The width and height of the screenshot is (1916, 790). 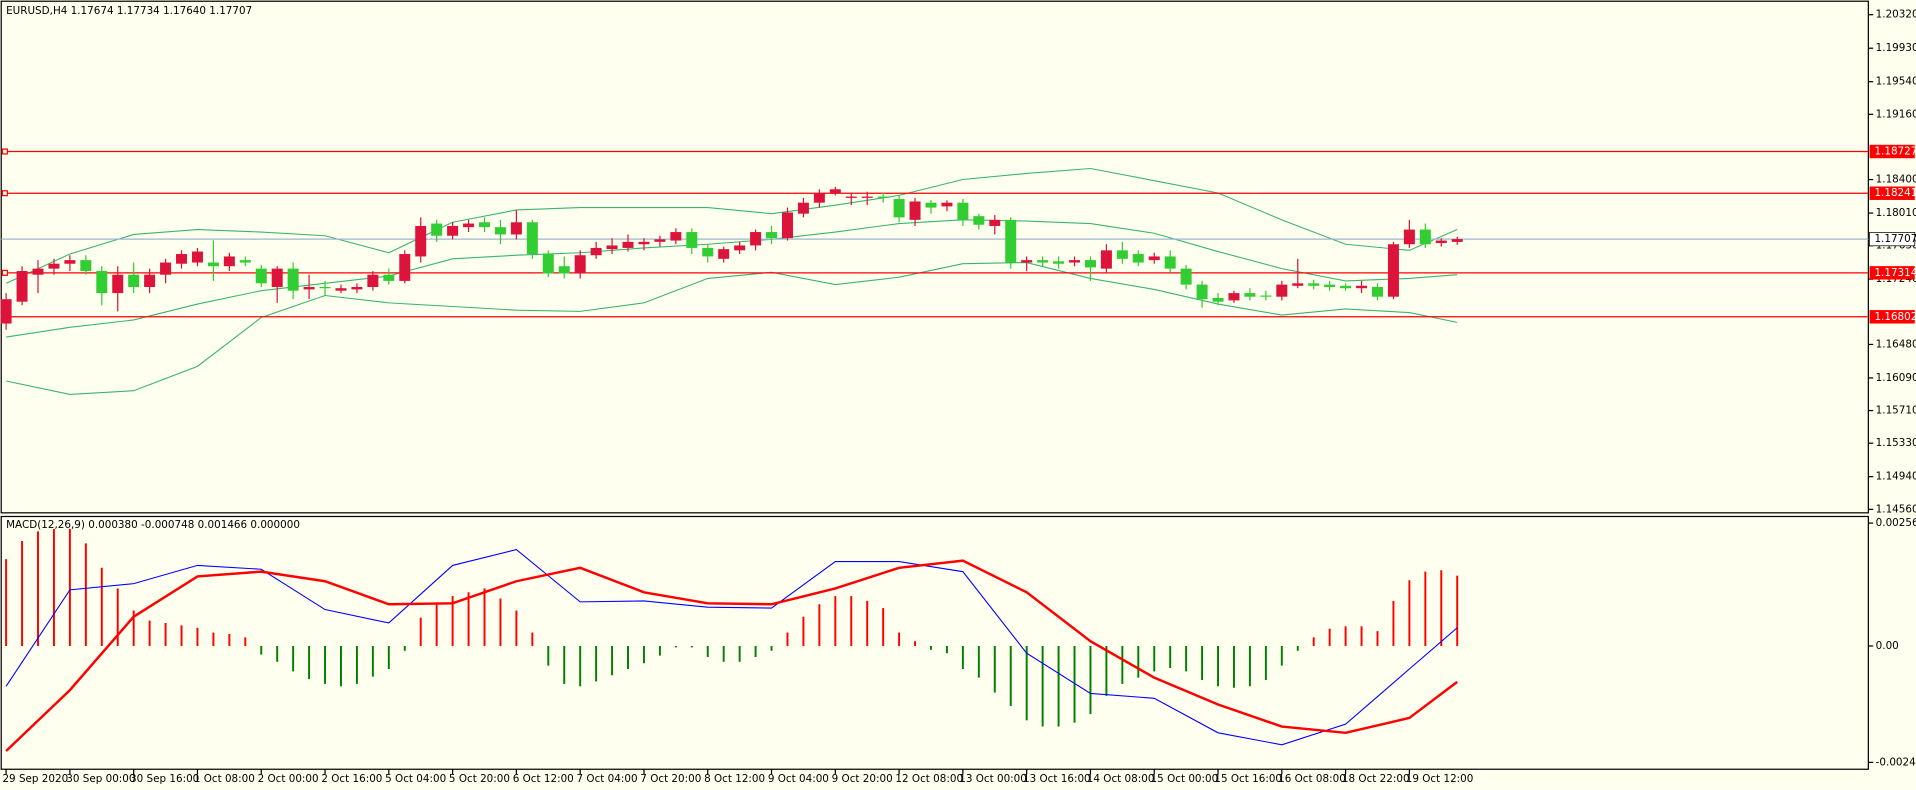 What do you see at coordinates (1895, 239) in the screenshot?
I see `last-price-label: 1.17707` at bounding box center [1895, 239].